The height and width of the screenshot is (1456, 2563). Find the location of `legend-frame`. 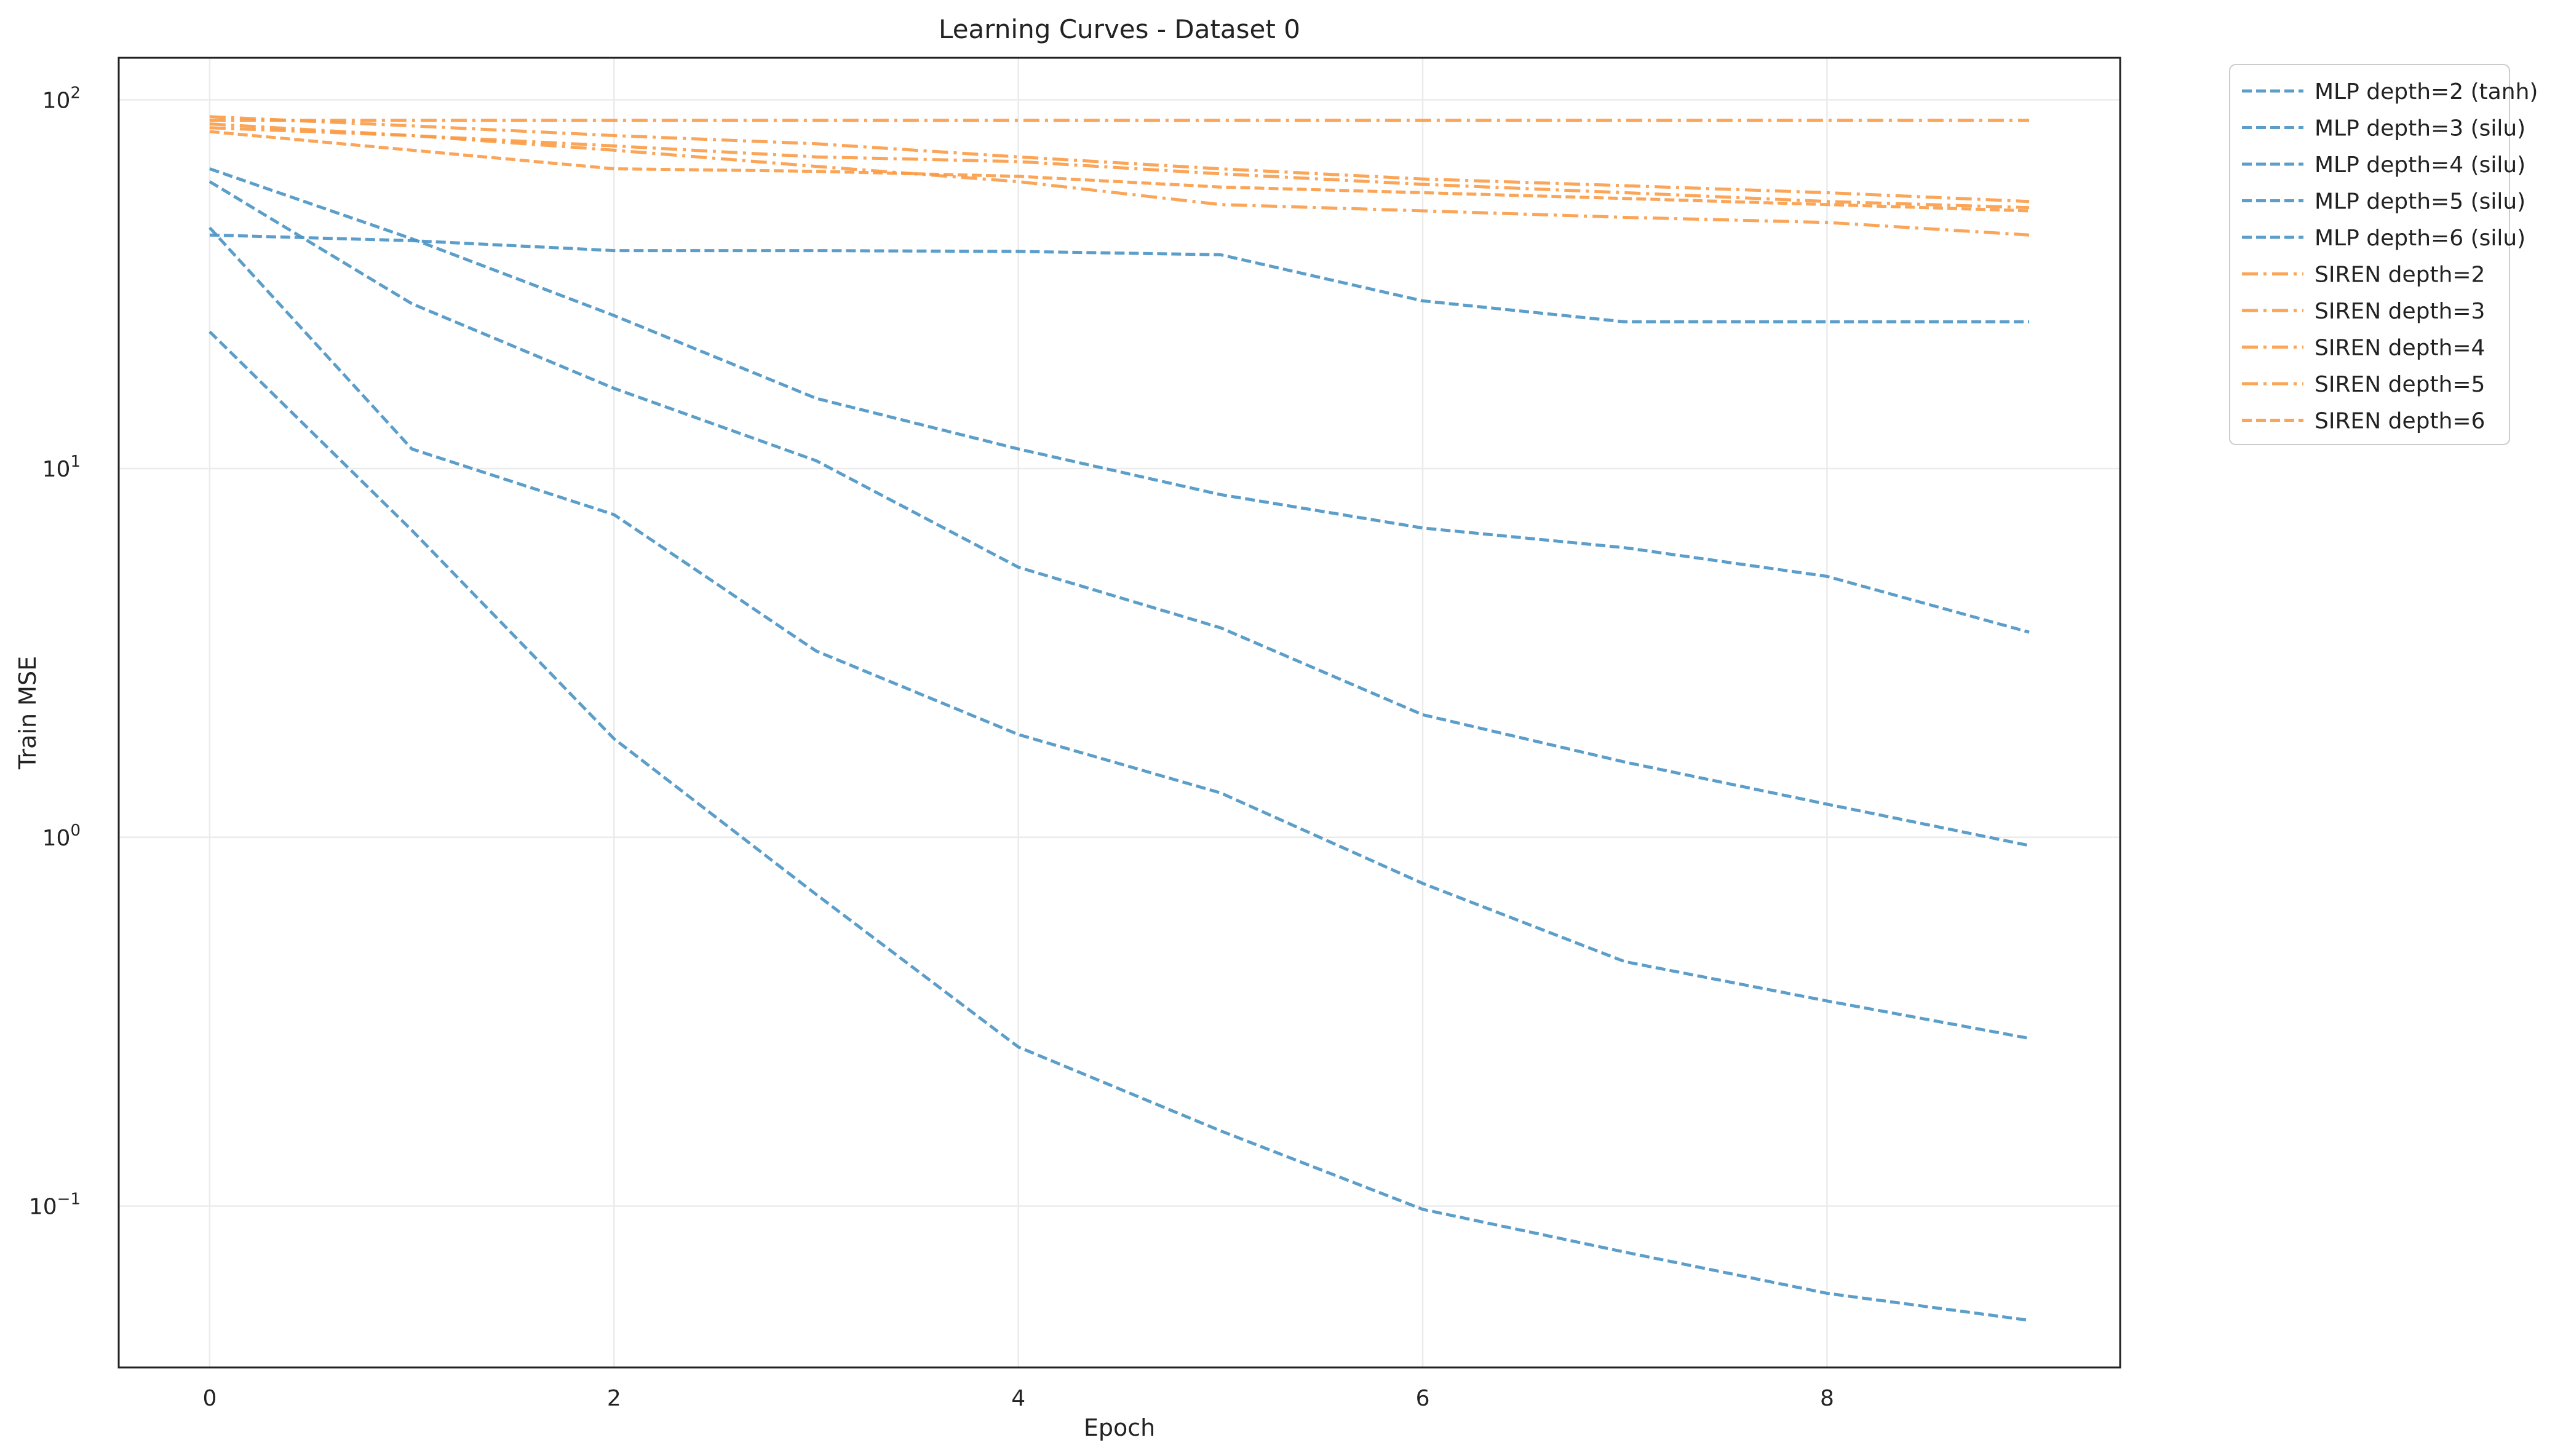

legend-frame is located at coordinates (2369, 254).